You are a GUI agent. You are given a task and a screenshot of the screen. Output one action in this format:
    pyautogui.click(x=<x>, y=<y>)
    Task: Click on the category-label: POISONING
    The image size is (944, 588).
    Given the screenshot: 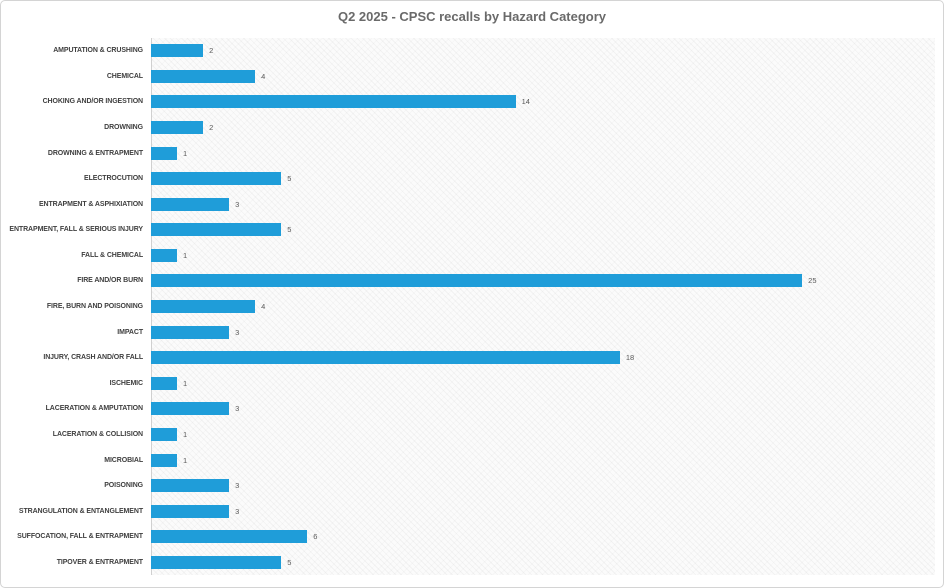 What is the action you would take?
    pyautogui.click(x=123, y=486)
    